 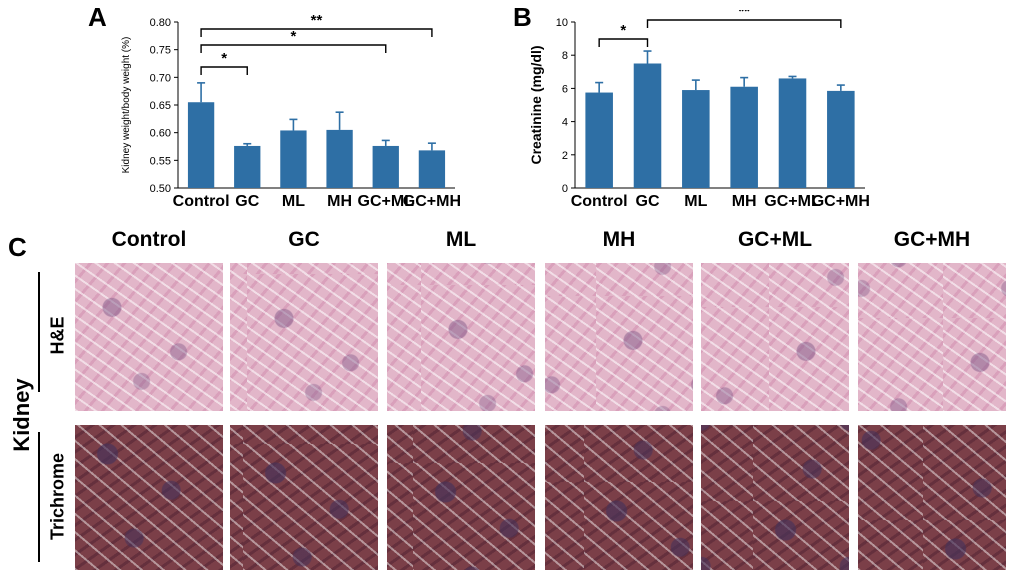 What do you see at coordinates (57, 496) in the screenshot?
I see `row-label-trichrome: Trichrome` at bounding box center [57, 496].